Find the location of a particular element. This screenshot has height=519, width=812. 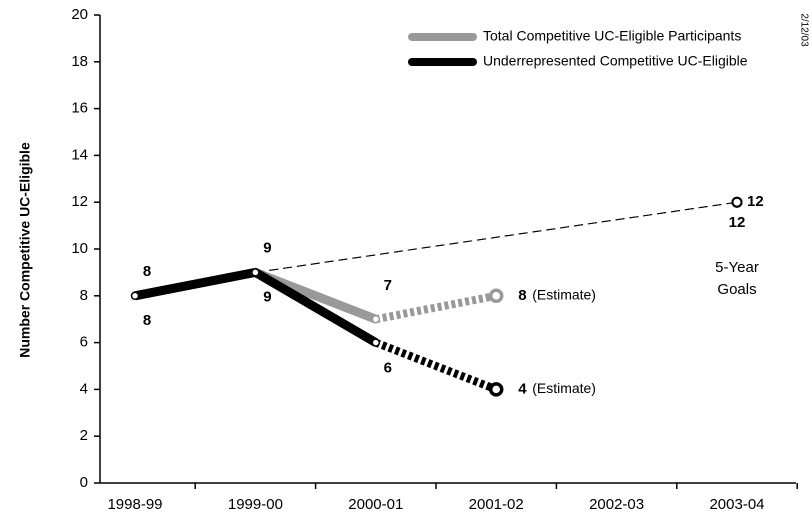

x-tick-label: 2003-04 is located at coordinates (736, 504).